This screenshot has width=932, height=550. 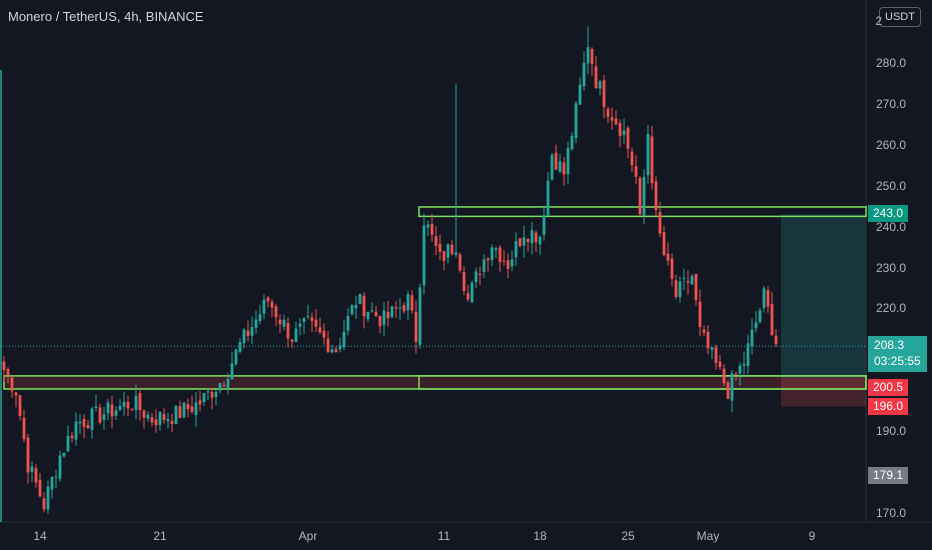 What do you see at coordinates (890, 512) in the screenshot?
I see `y-tick-label: 170.0` at bounding box center [890, 512].